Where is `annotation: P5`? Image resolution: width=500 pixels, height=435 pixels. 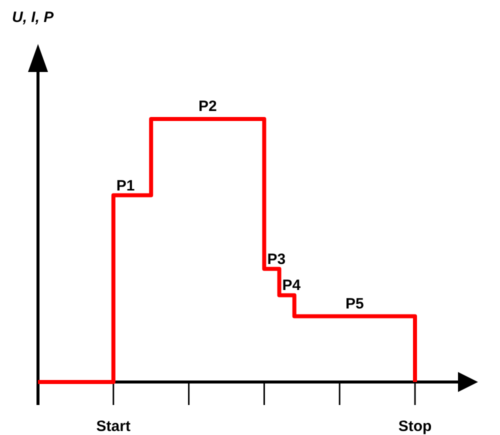 annotation: P5 is located at coordinates (355, 303).